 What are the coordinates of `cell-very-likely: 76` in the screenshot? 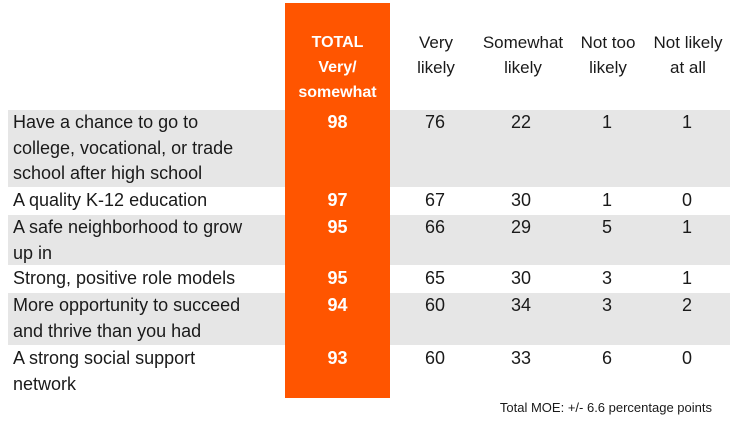 It's located at (435, 122).